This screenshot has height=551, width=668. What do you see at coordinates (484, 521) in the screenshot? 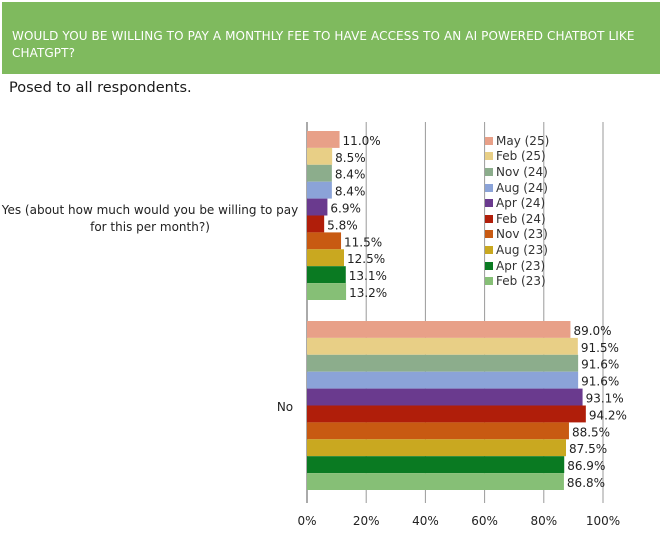
I see `x-tick-label: 60%` at bounding box center [484, 521].